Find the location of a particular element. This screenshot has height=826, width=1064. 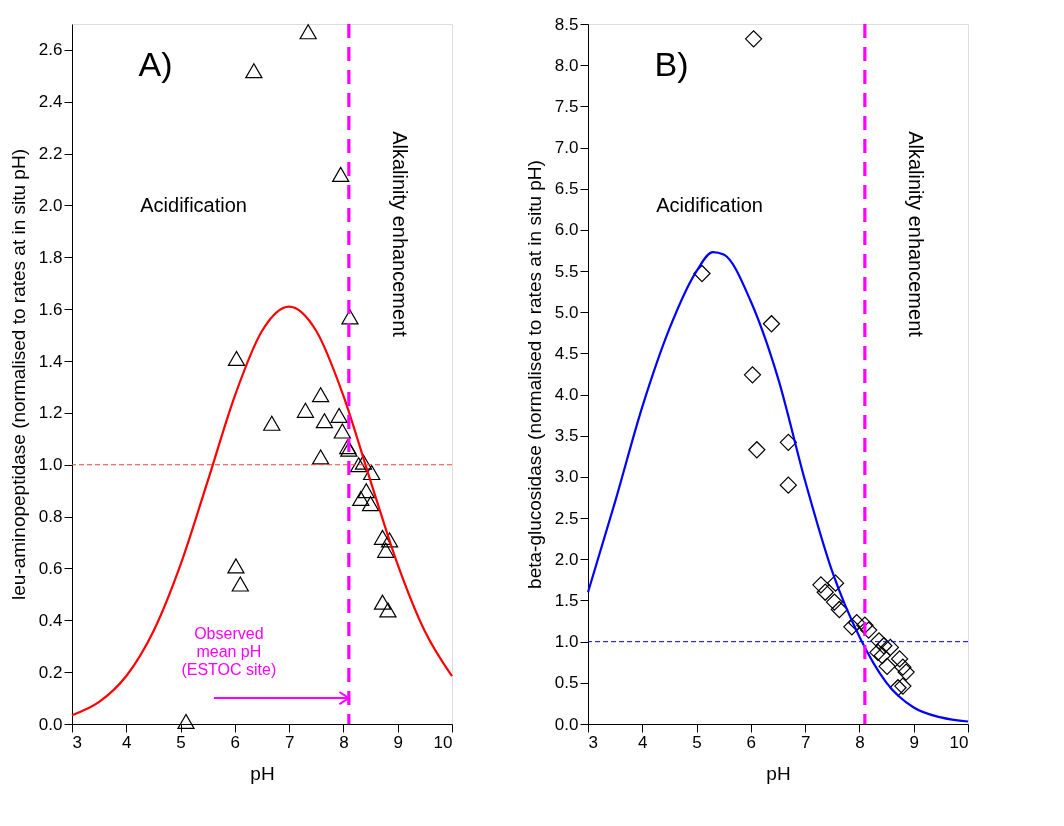

y-tick-label: 2.5 is located at coordinates (566, 518).